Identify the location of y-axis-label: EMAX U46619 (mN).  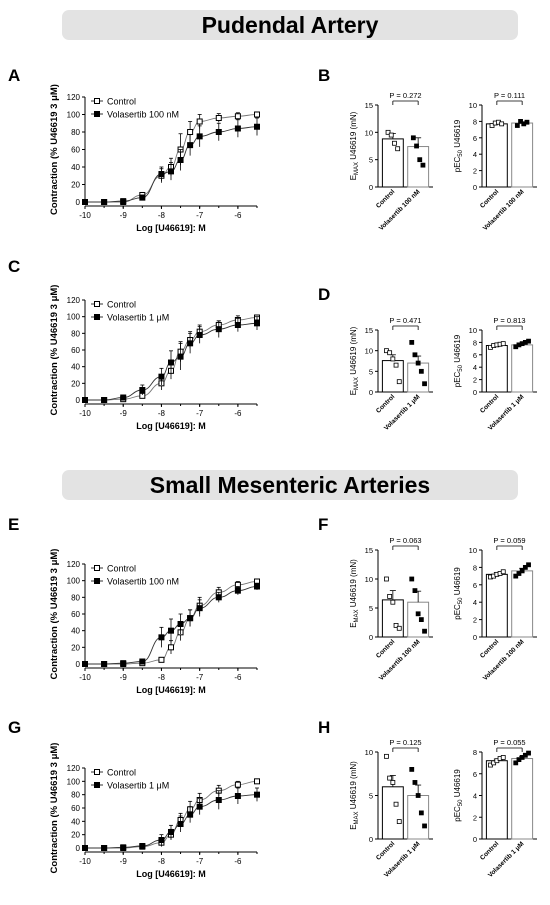
(354, 360).